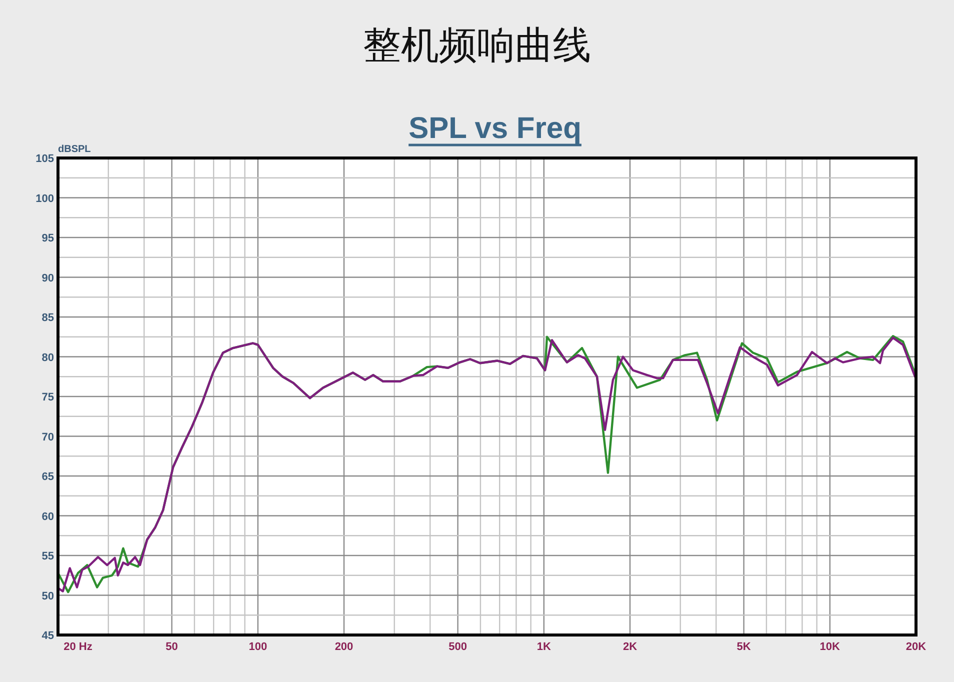  Describe the element at coordinates (457, 647) in the screenshot. I see `x-tick-label: 500` at that location.